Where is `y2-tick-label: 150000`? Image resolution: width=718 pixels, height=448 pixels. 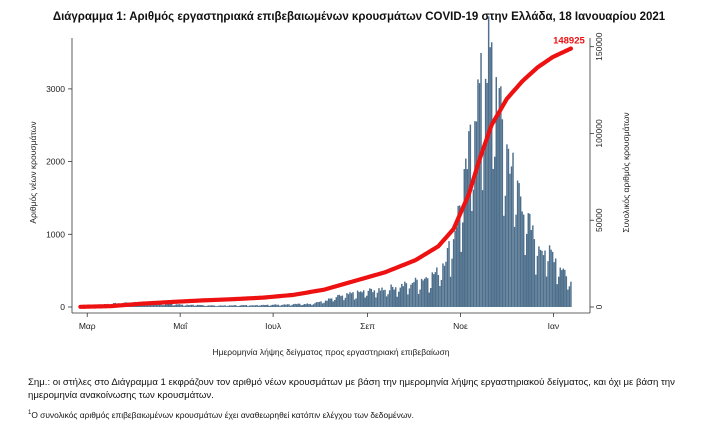
y2-tick-label: 150000 is located at coordinates (599, 46).